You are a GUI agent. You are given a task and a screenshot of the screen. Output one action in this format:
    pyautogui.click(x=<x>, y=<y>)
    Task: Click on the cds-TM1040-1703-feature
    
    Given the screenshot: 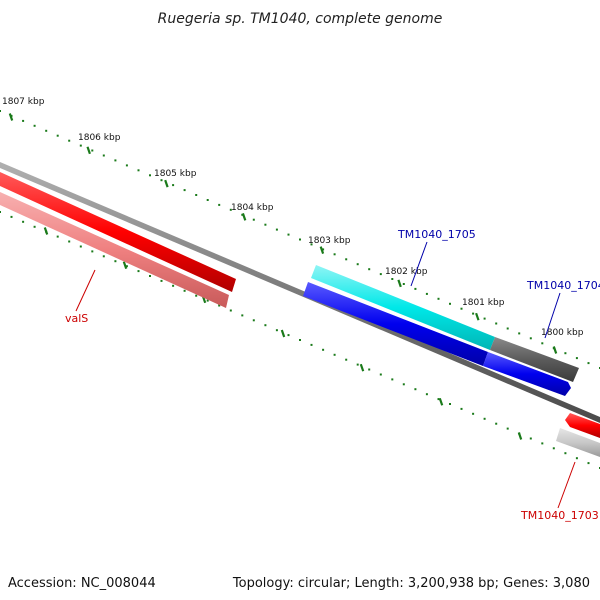 What is the action you would take?
    pyautogui.click(x=578, y=442)
    